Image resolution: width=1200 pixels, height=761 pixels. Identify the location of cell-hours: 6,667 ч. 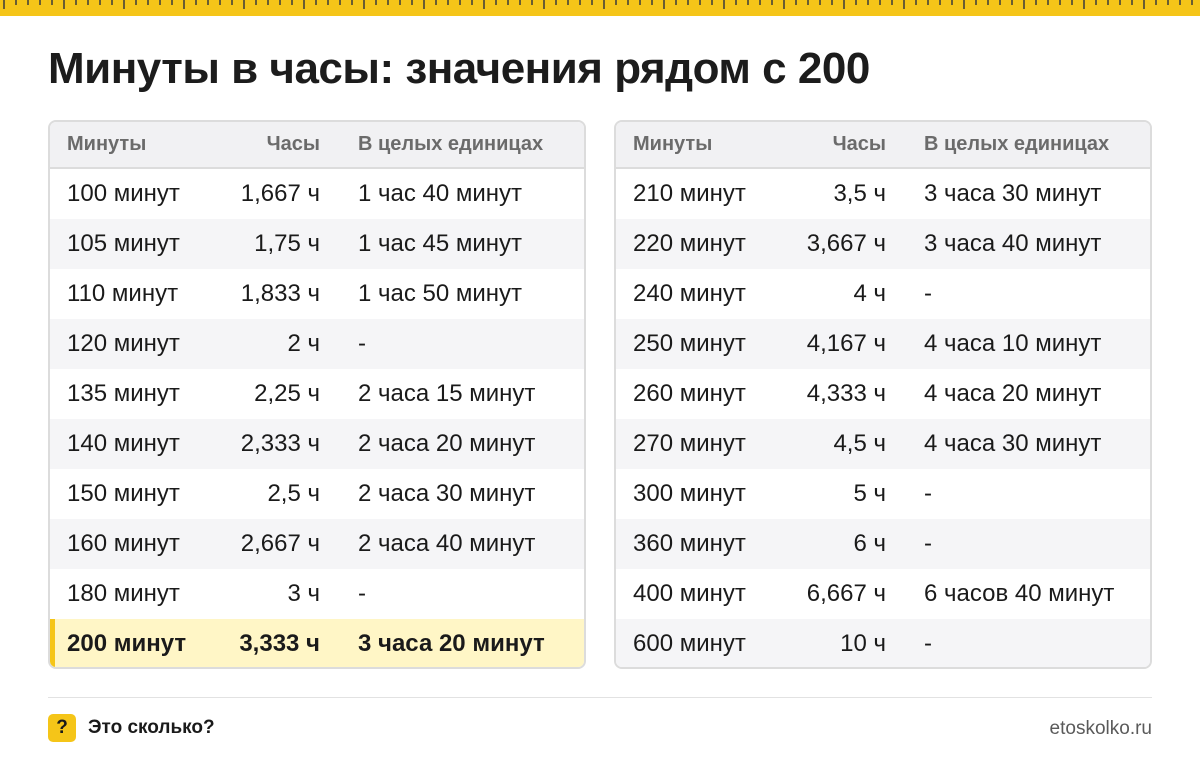
(846, 593).